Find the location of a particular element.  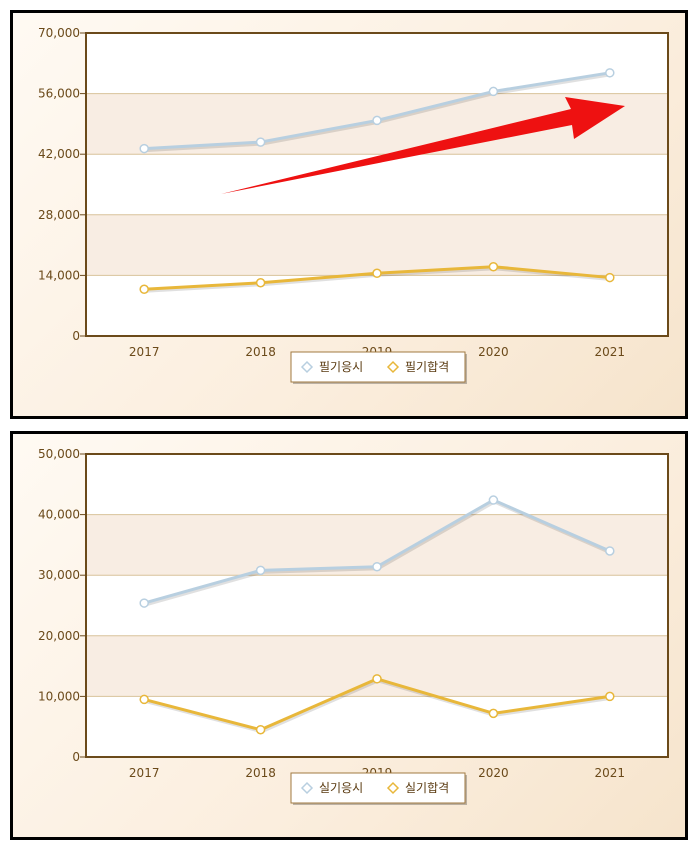

y-tick-label: 50,000 is located at coordinates (59, 454).